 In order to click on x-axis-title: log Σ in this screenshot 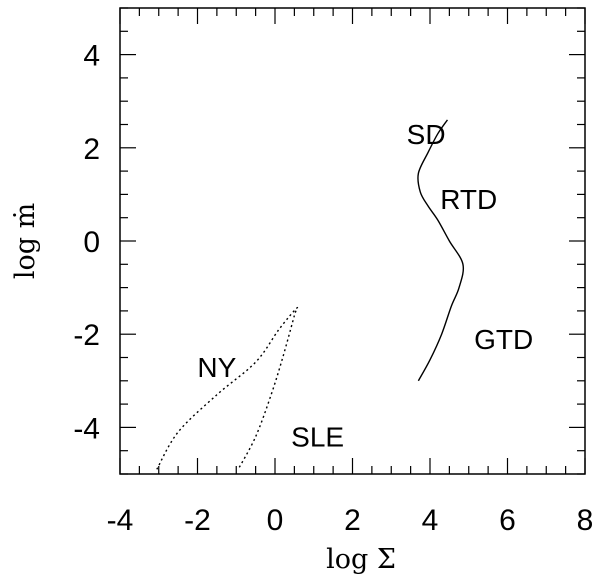, I will do `click(361, 559)`.